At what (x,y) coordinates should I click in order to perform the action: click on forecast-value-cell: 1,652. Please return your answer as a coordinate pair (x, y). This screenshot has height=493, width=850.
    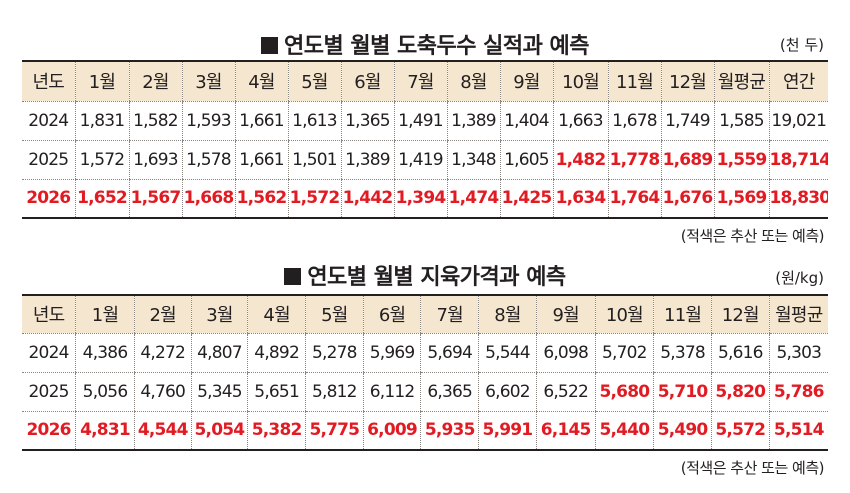
    Looking at the image, I should click on (101, 198).